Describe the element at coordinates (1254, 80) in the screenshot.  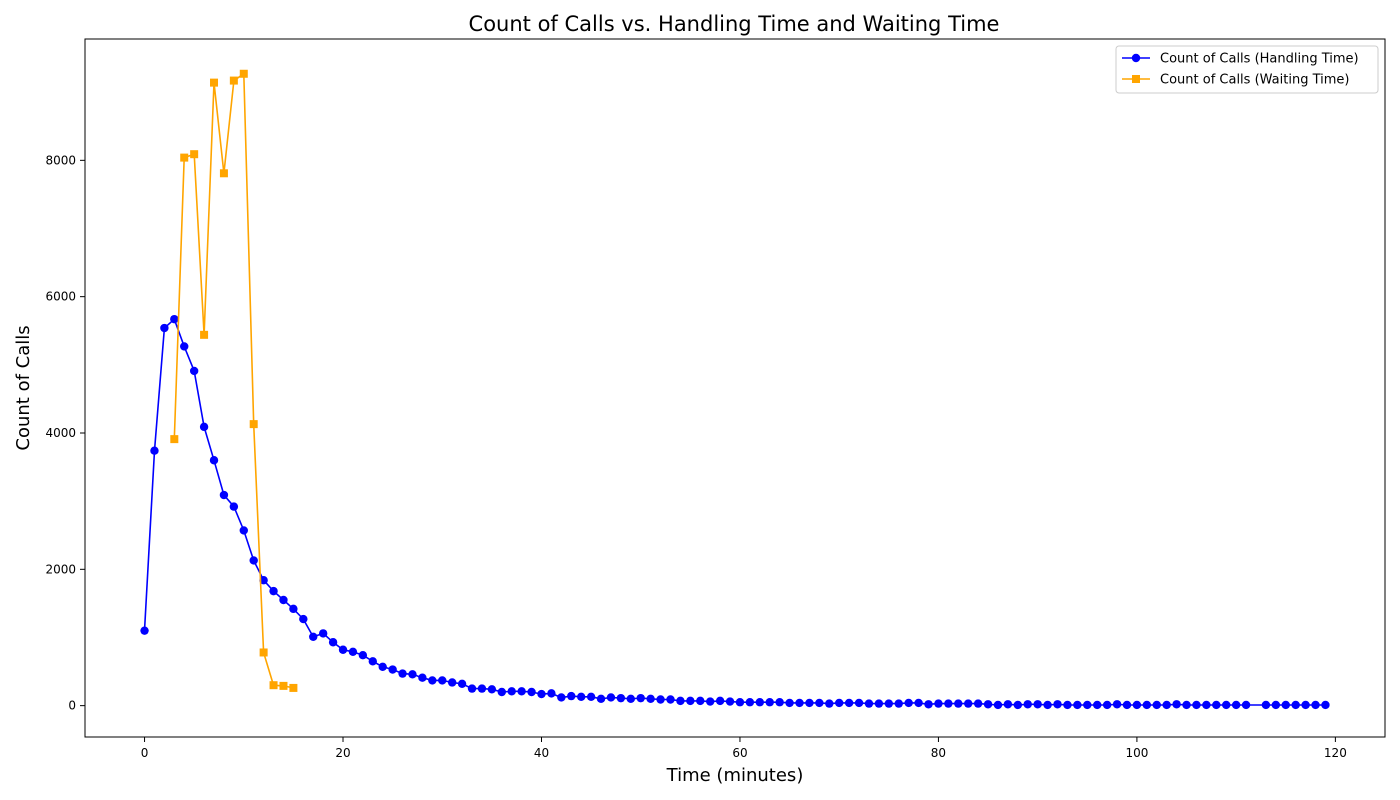
I see `legend-label: Count of Calls (Waiting Time)` at that location.